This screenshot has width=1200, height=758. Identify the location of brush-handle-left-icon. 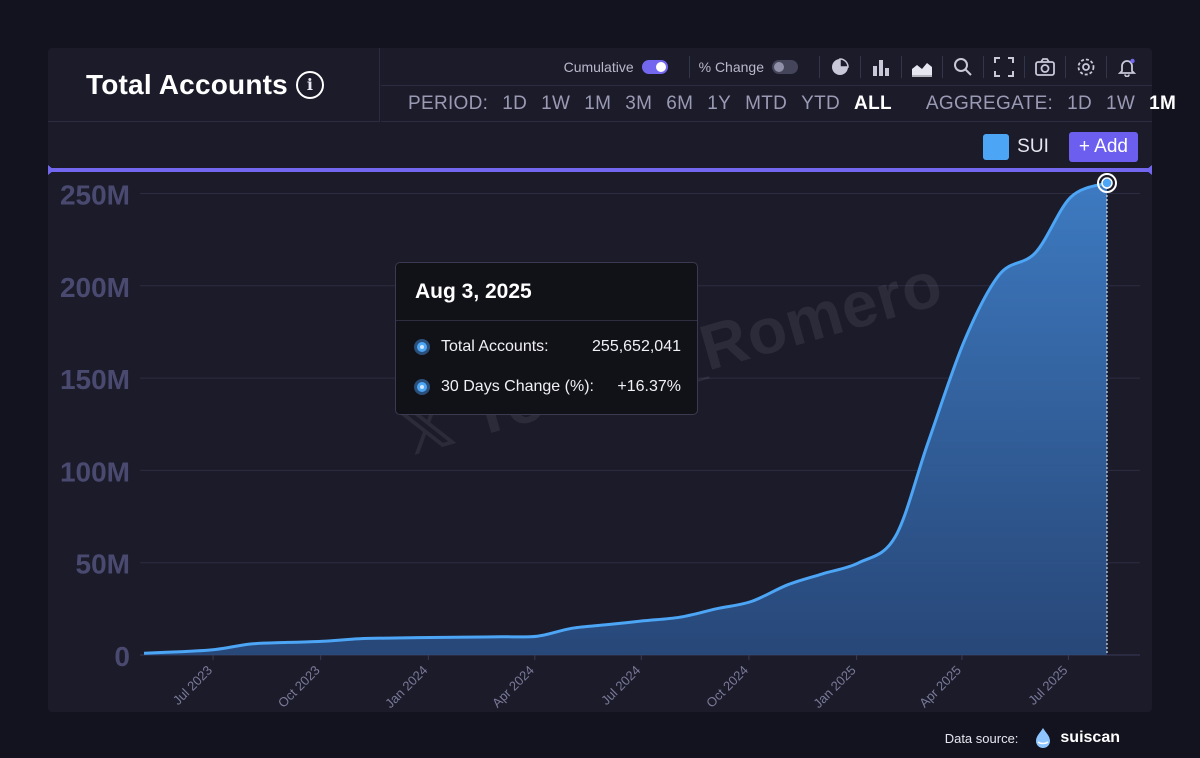
(51, 170).